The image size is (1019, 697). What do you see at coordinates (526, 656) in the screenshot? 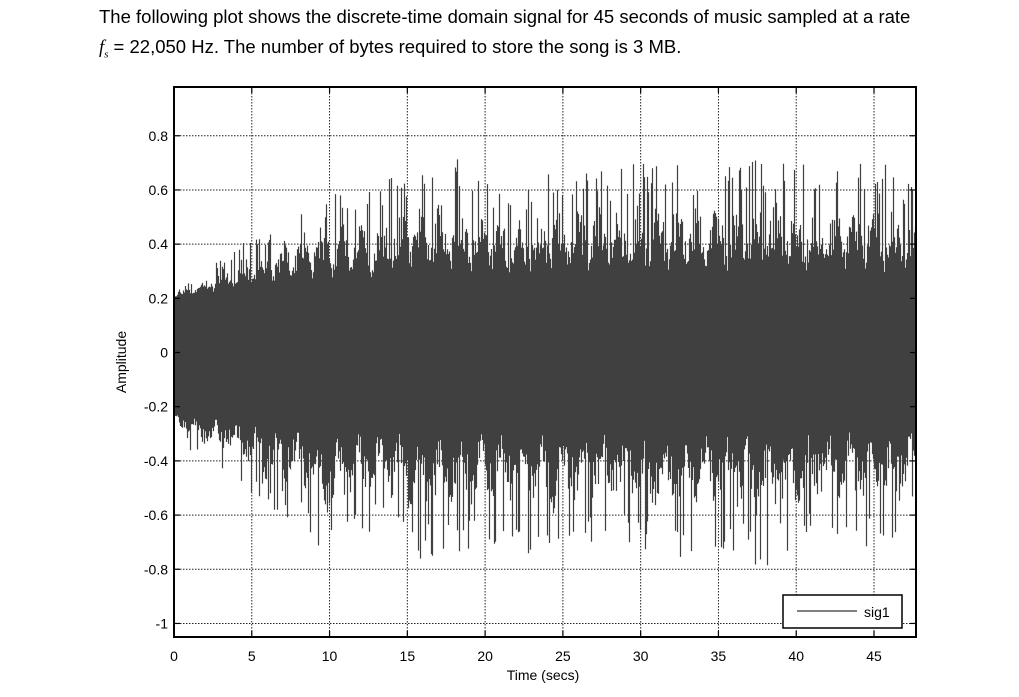
I see `x-tick-labels: 0 5 10 15 20 25 30 35 40 45` at bounding box center [526, 656].